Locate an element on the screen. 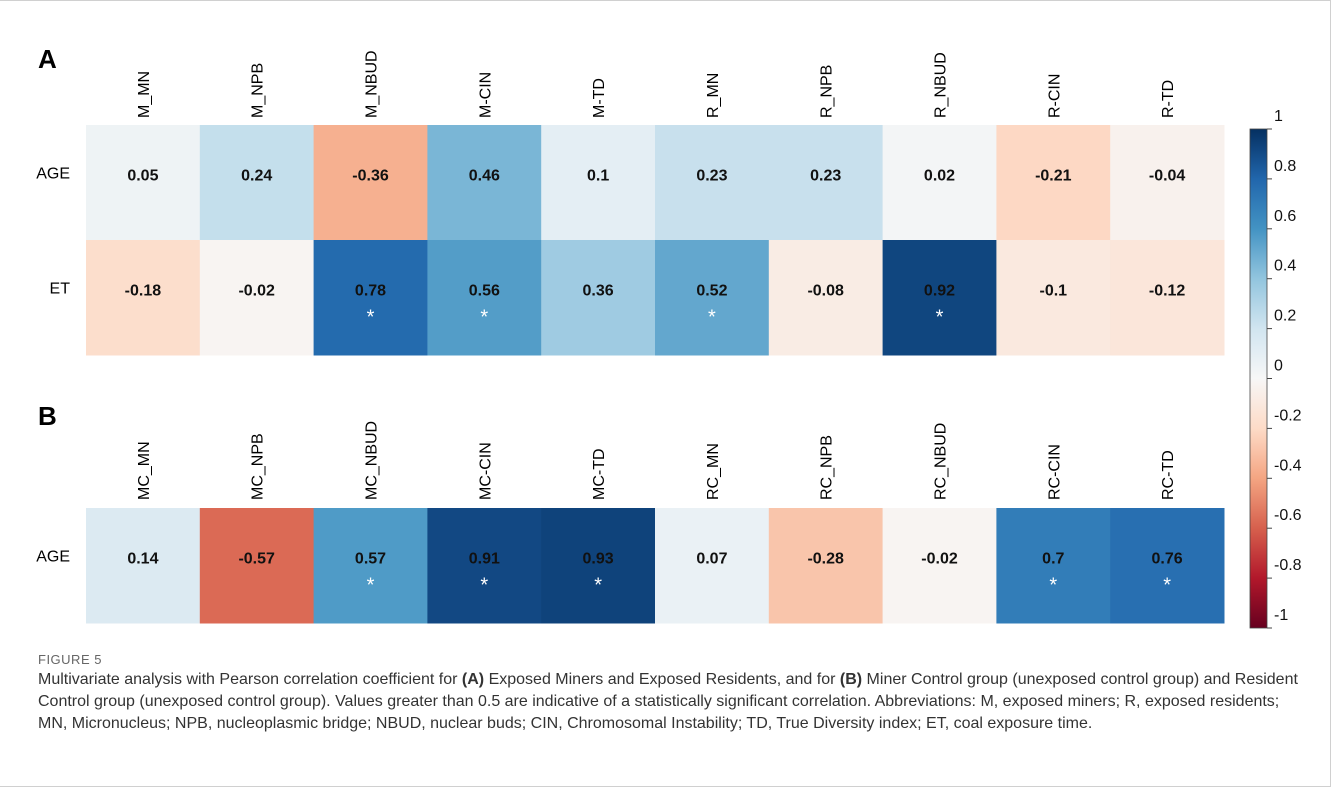 The height and width of the screenshot is (787, 1331). cell-value: 0.24 is located at coordinates (256, 176).